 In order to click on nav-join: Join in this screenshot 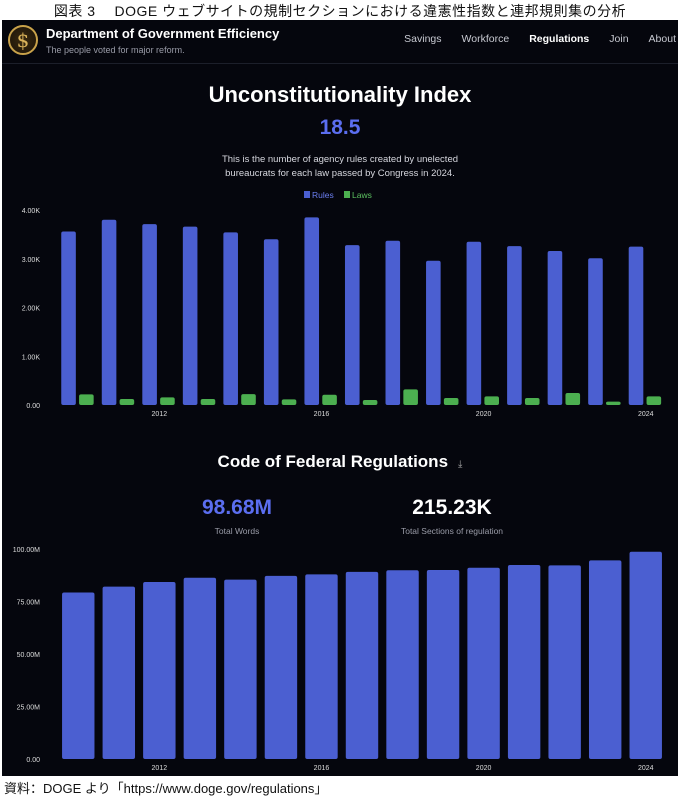, I will do `click(619, 39)`.